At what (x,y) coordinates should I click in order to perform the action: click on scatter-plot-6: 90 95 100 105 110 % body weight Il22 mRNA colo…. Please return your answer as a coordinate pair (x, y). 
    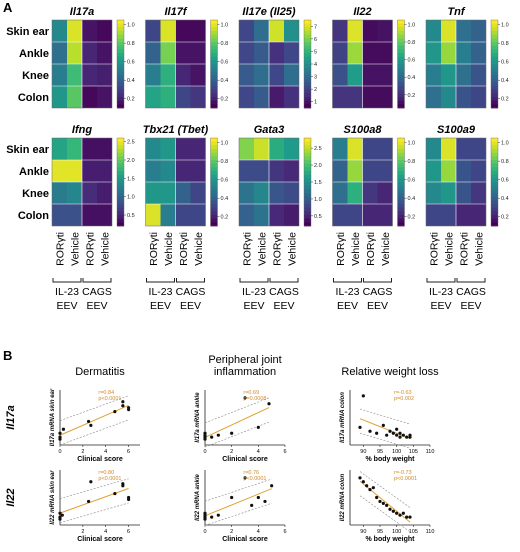
    Looking at the image, I should click on (387, 506).